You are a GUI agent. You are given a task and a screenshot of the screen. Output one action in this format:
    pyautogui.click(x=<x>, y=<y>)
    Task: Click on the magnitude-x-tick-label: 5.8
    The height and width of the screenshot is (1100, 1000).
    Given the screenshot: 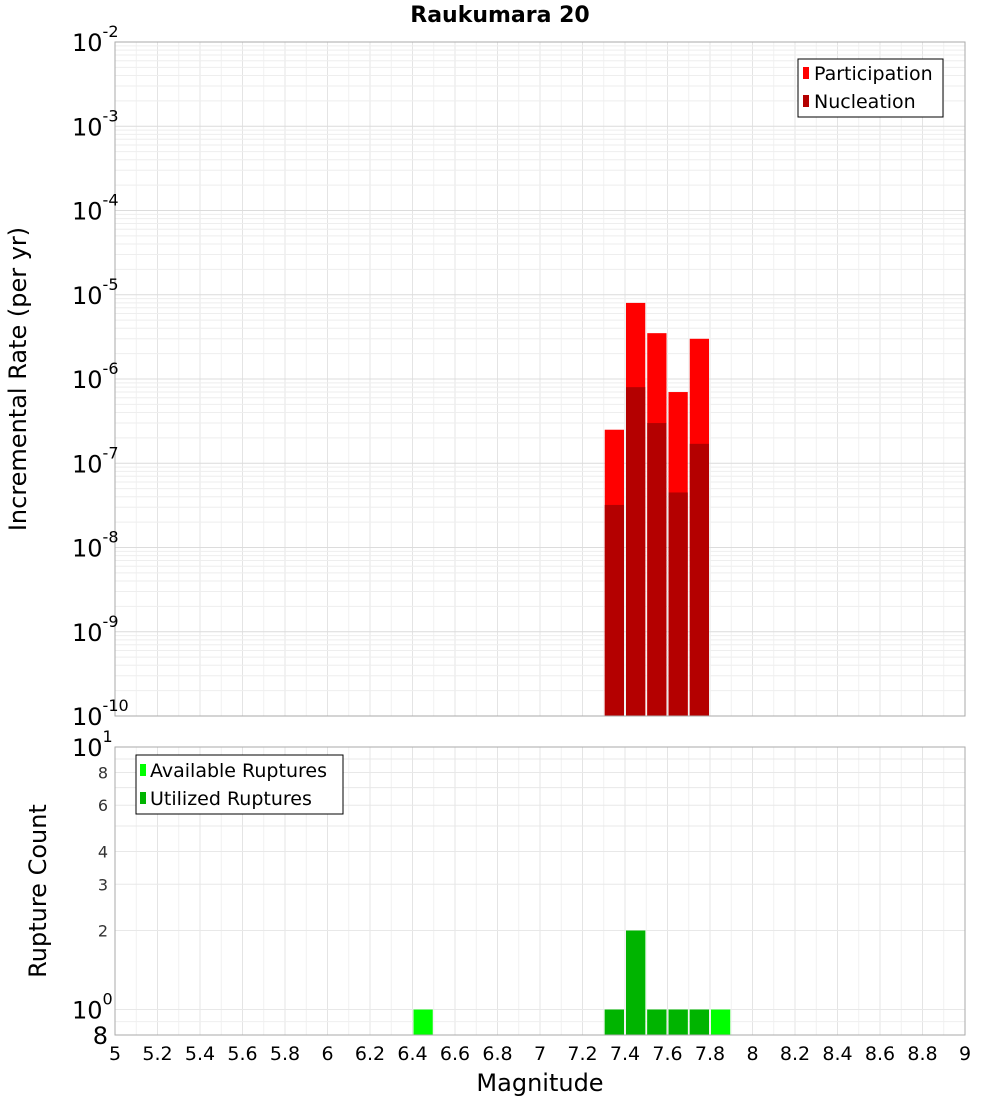 What is the action you would take?
    pyautogui.click(x=285, y=1054)
    